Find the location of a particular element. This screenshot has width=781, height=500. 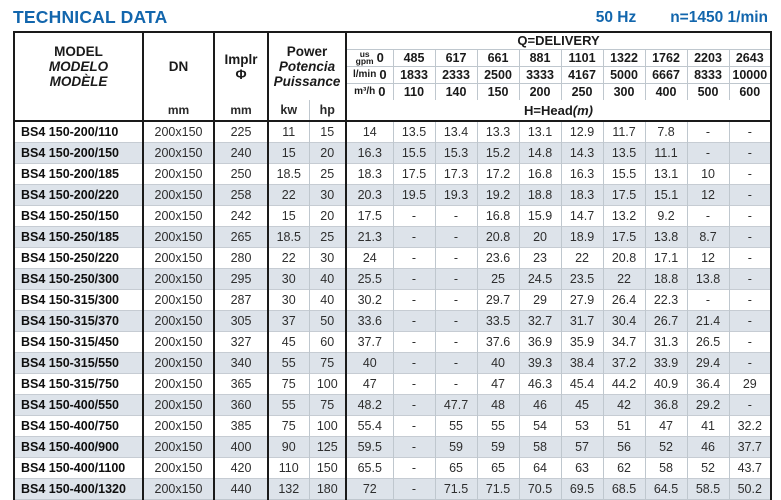

head-cell: 40.9 is located at coordinates (666, 383).